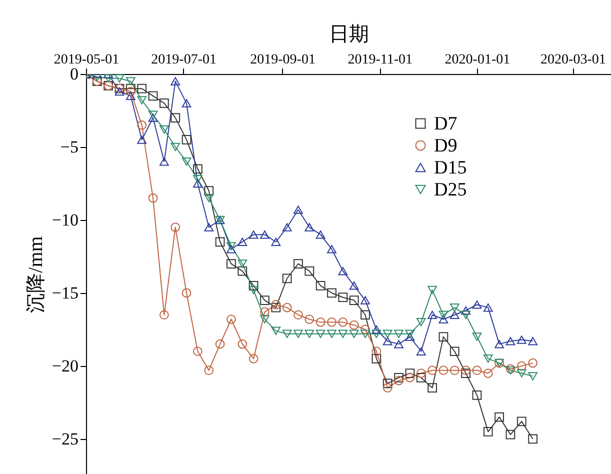  What do you see at coordinates (450, 168) in the screenshot?
I see `legend-label: D15` at bounding box center [450, 168].